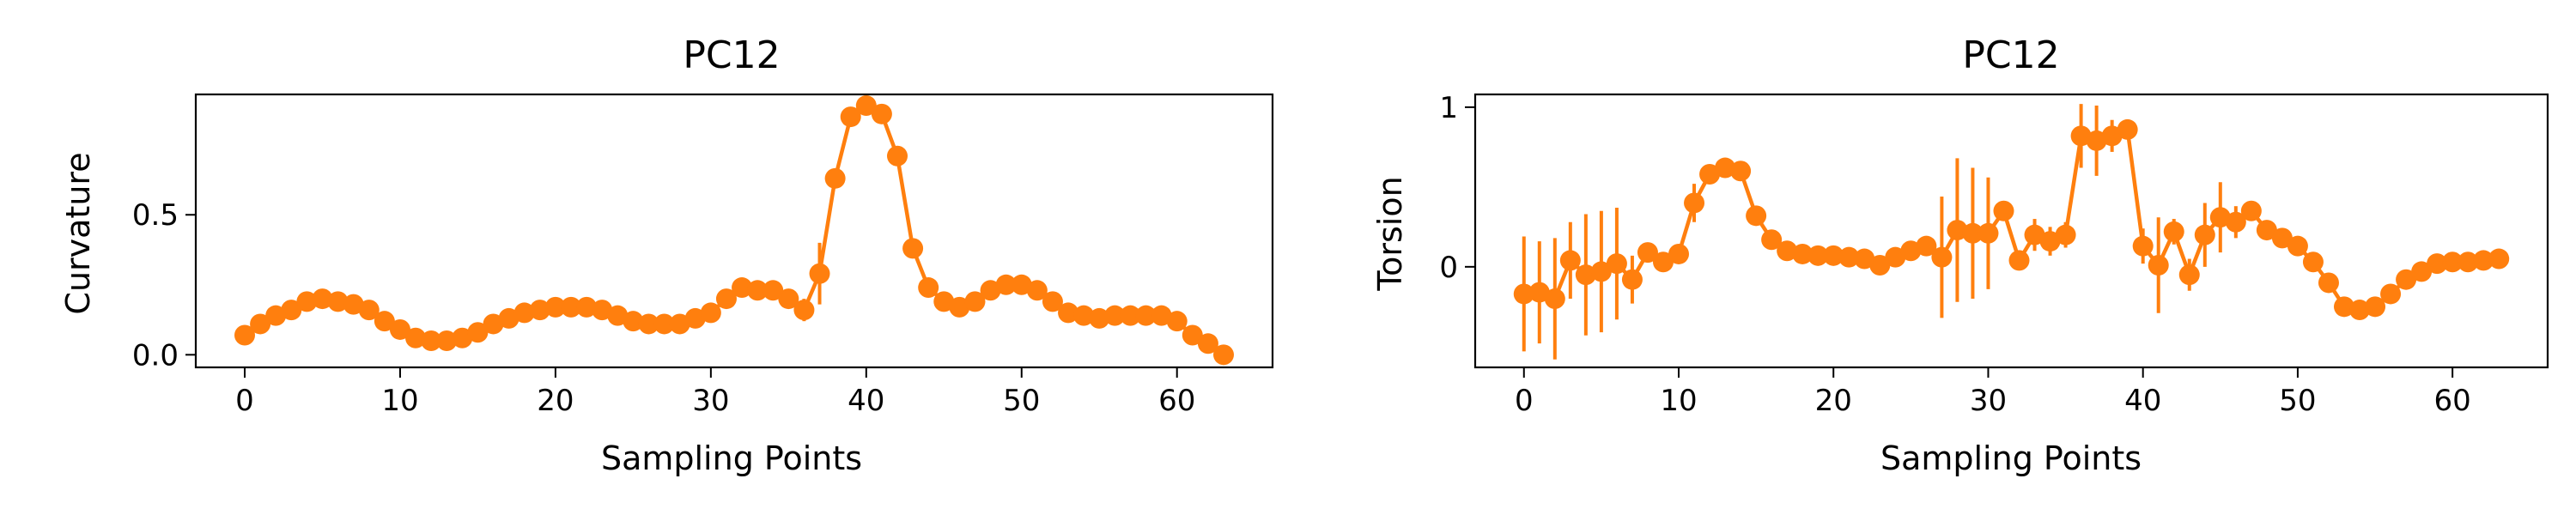  I want to click on right-chart-x-axis-label: Sampling Points, so click(2011, 458).